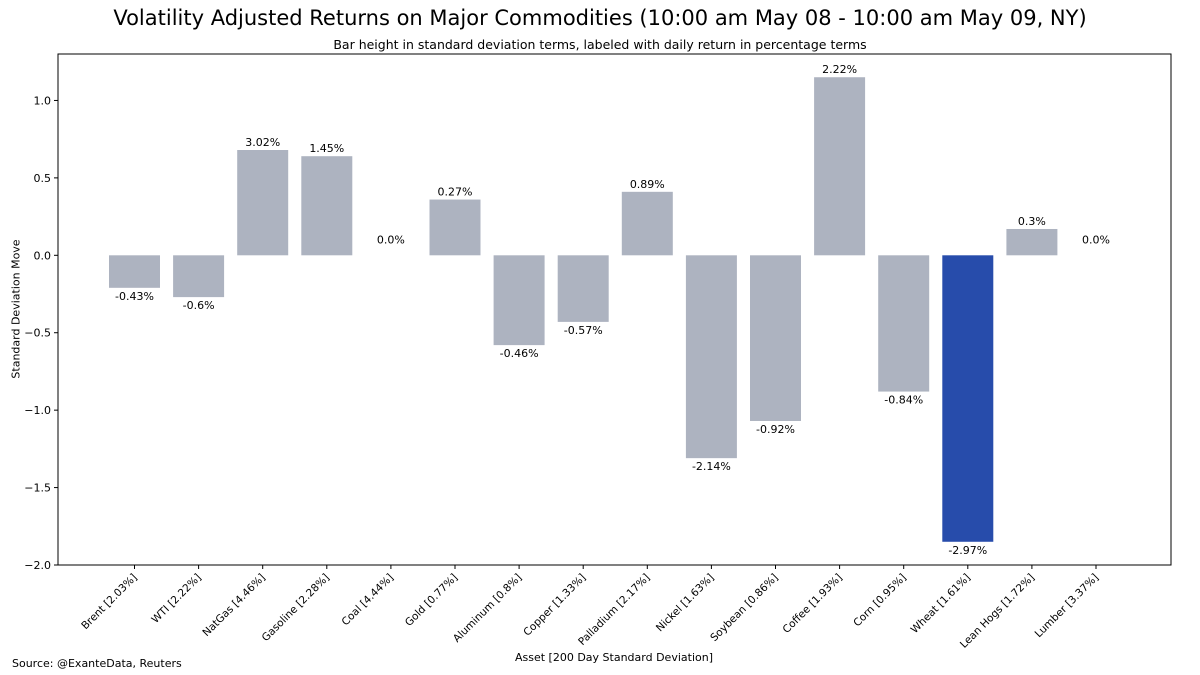 The width and height of the screenshot is (1200, 675). What do you see at coordinates (37, 410) in the screenshot?
I see `y-tick-label: −1.0` at bounding box center [37, 410].